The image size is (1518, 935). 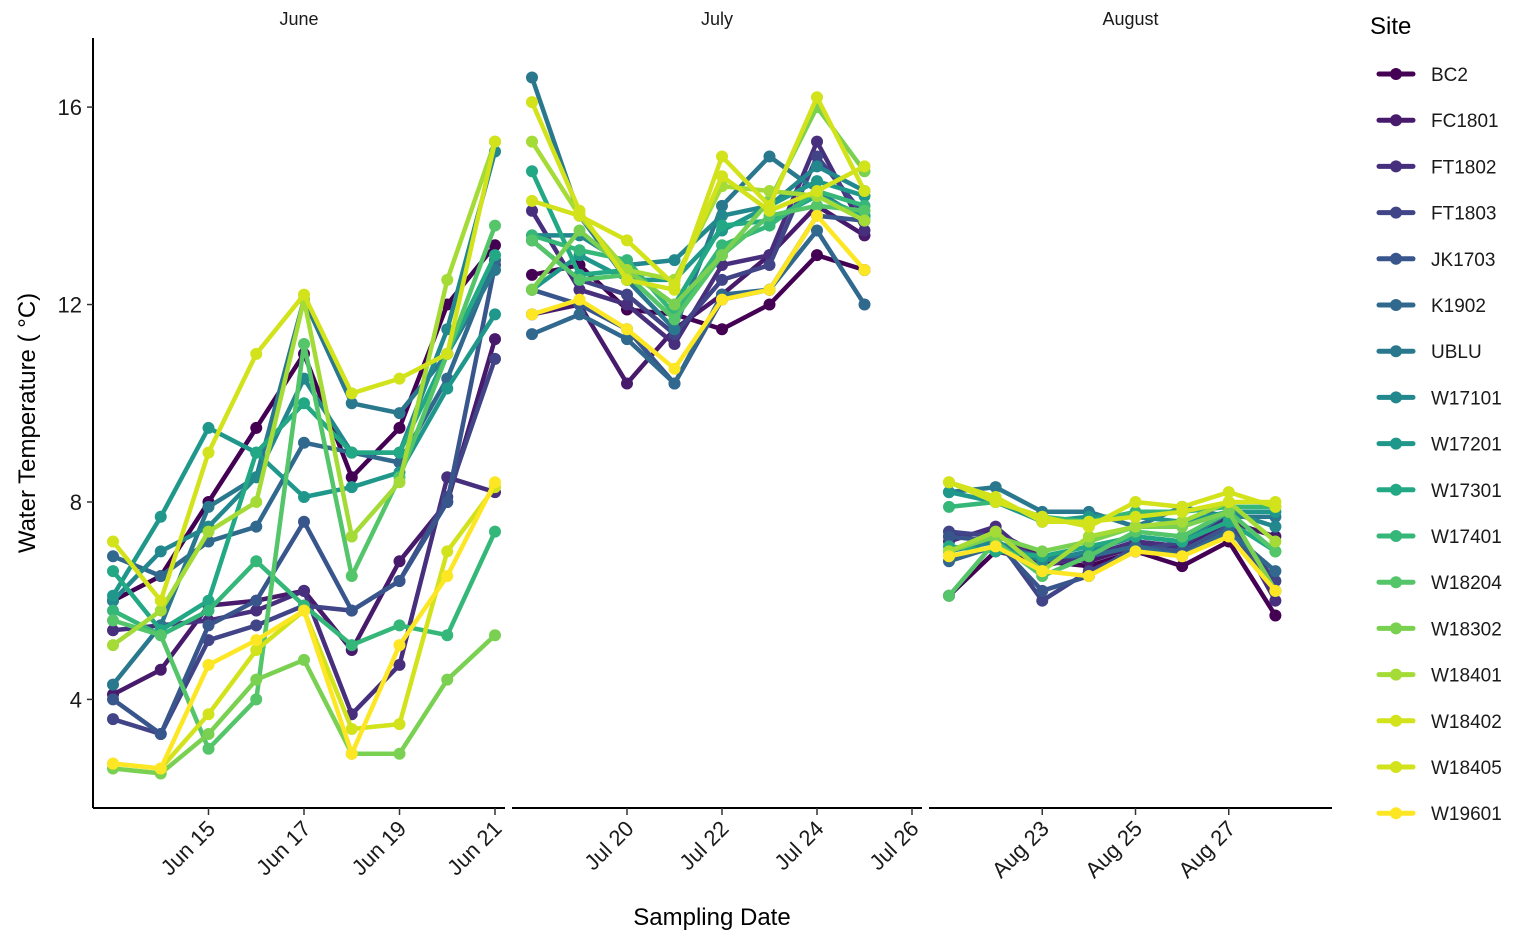 I want to click on legend-item-FT1803: FT1803, so click(x=1436, y=214).